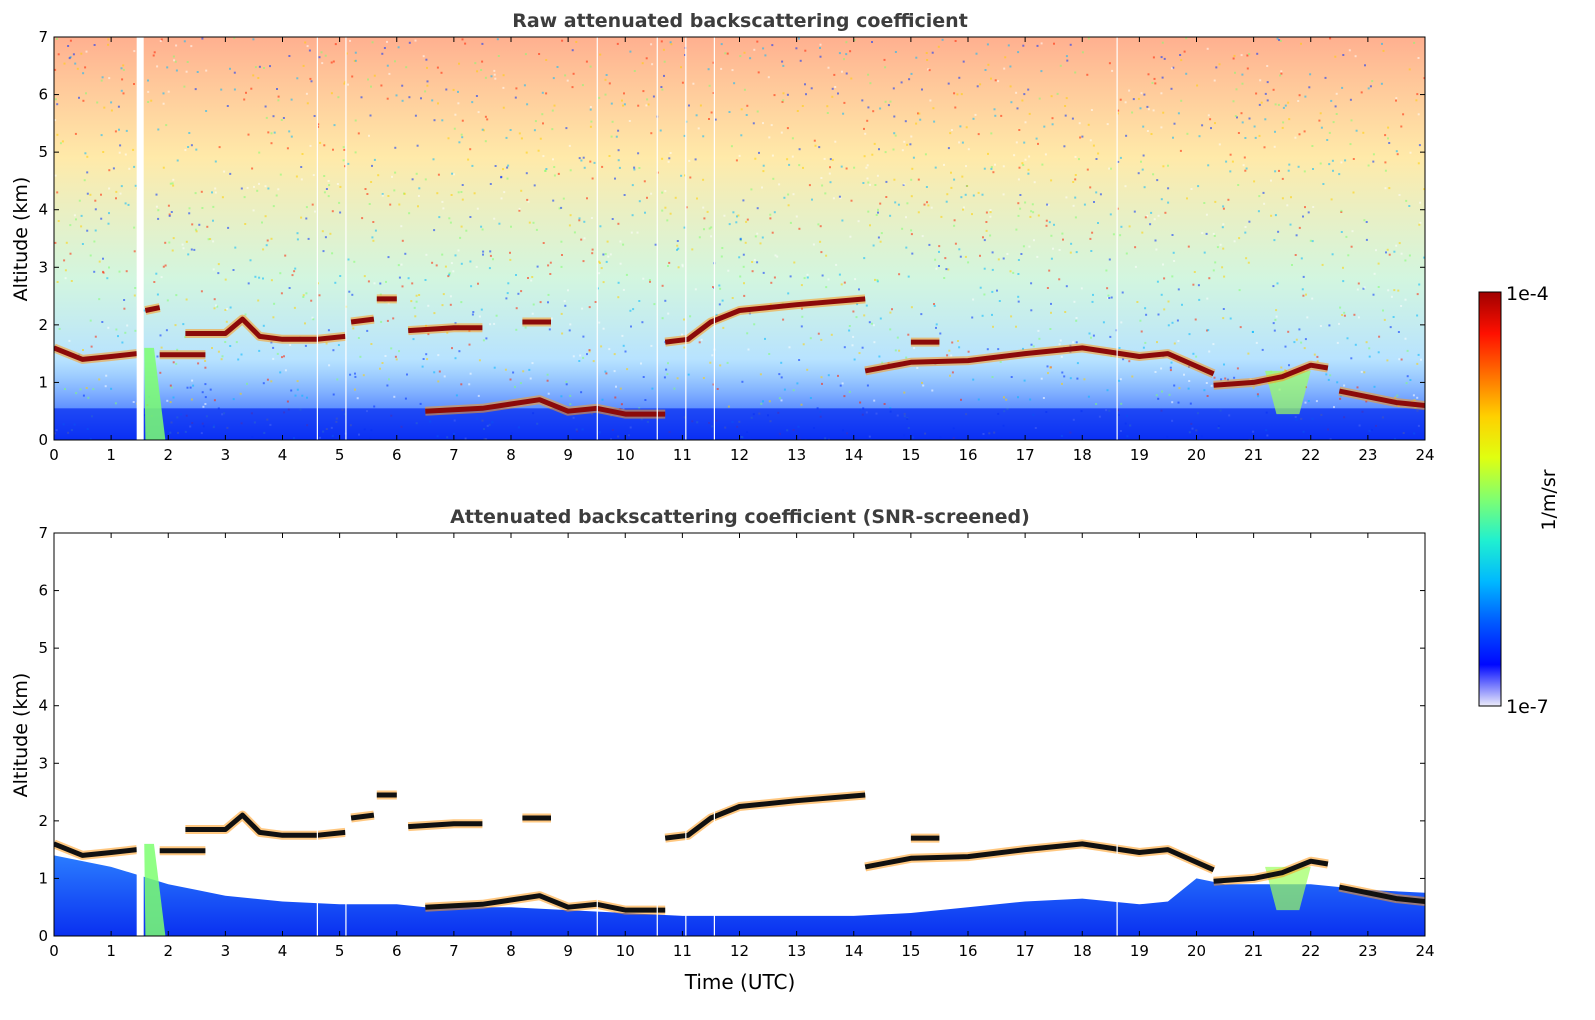  Describe the element at coordinates (1253, 951) in the screenshot. I see `x-tick-label: 21` at that location.